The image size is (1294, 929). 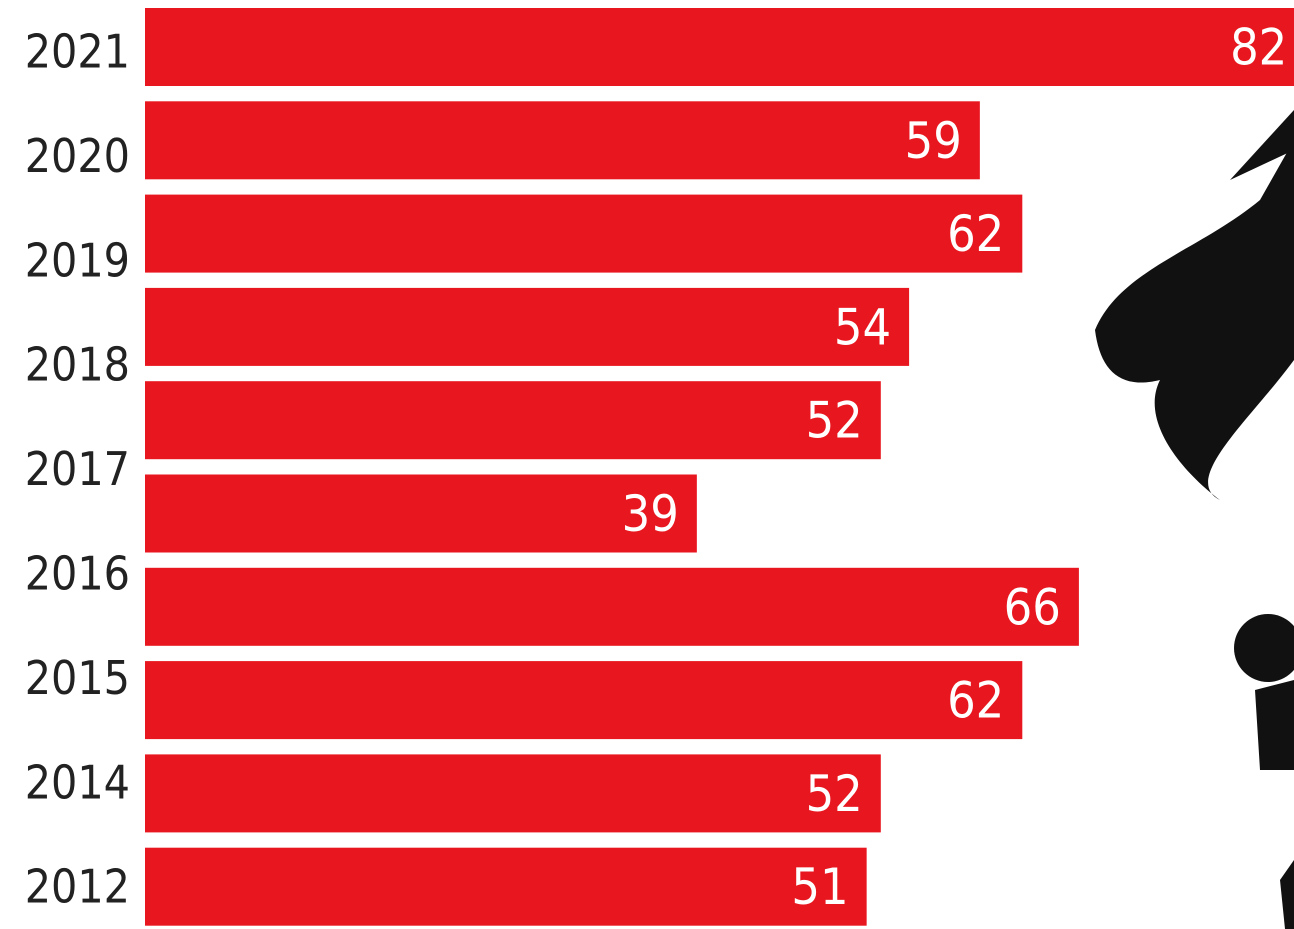 I want to click on y-tick-label: 2014, so click(x=77, y=782).